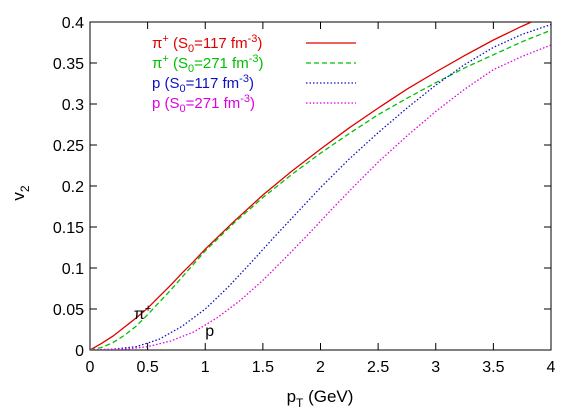 This screenshot has height=407, width=581. What do you see at coordinates (174, 321) in the screenshot?
I see `curve-annotations: π+ p` at bounding box center [174, 321].